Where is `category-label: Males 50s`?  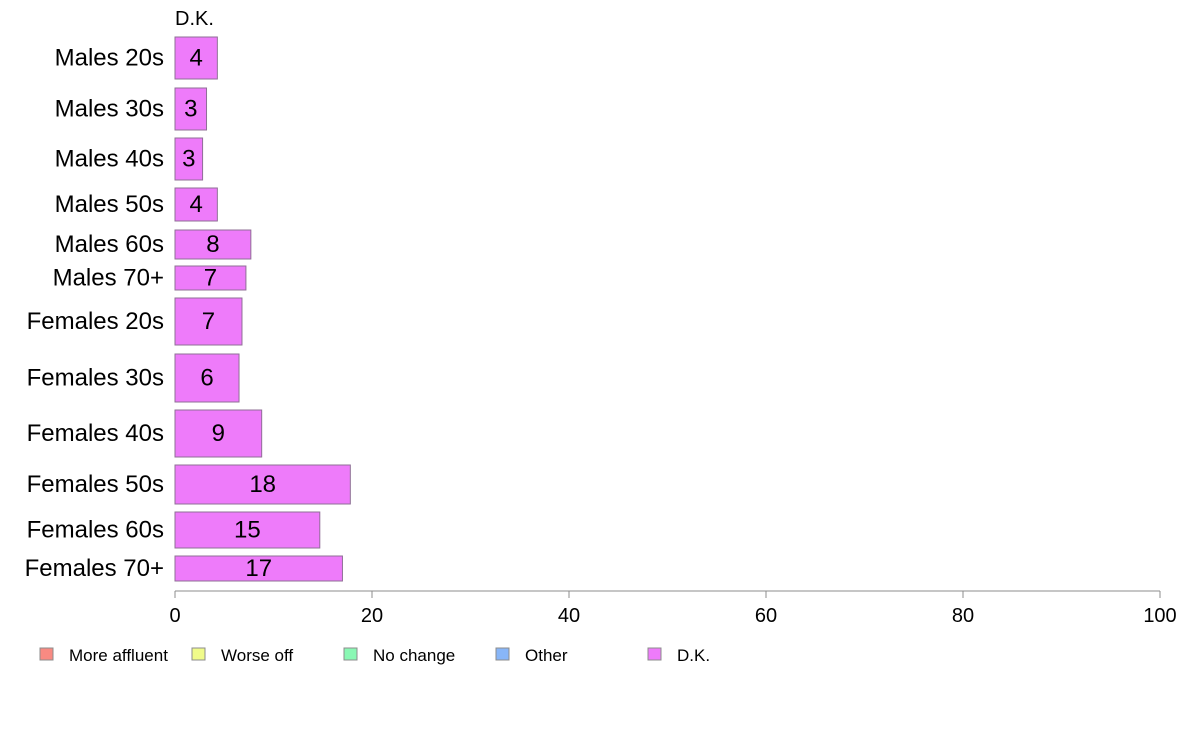 category-label: Males 50s is located at coordinates (109, 204).